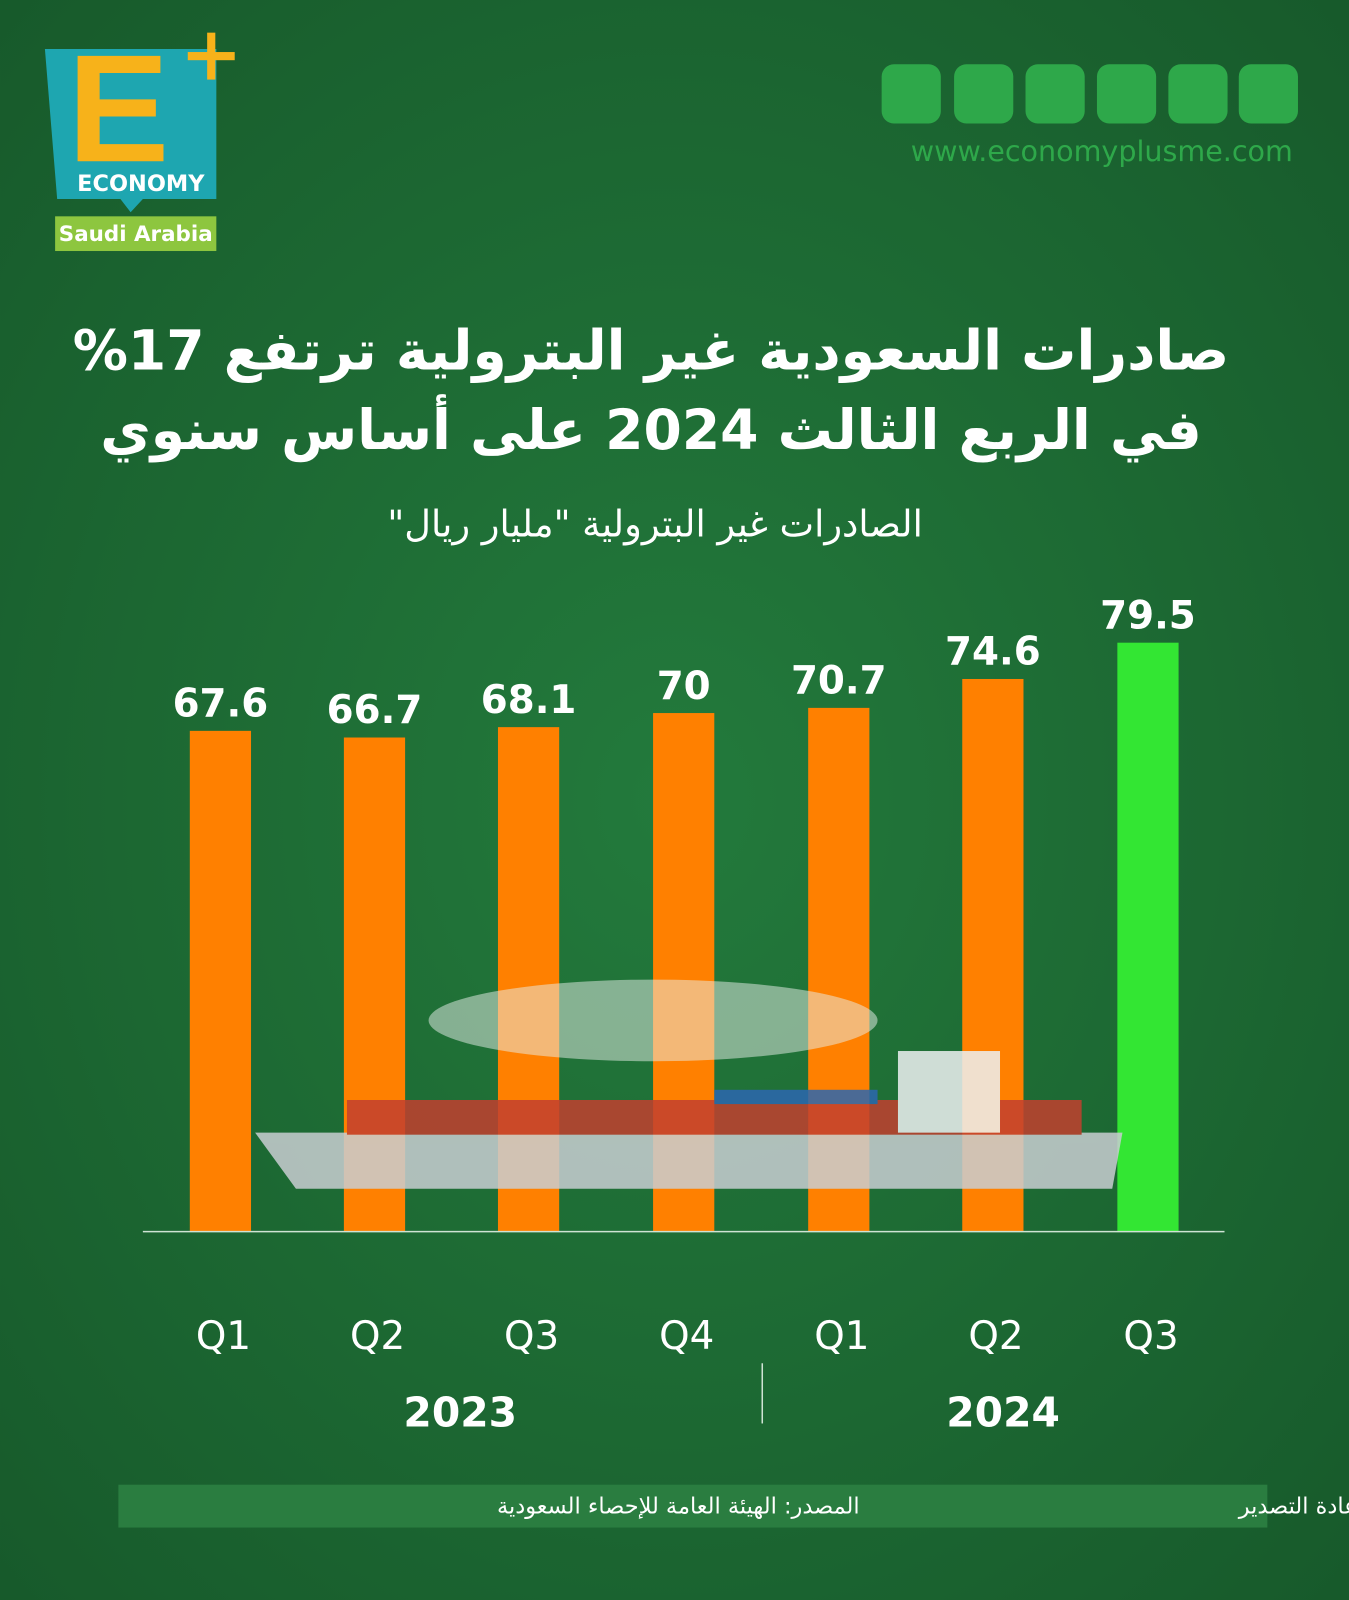 Image resolution: width=1349 pixels, height=1600 pixels. Describe the element at coordinates (651, 428) in the screenshot. I see `title-line: في الربع الثالث 2024 على أساس سنوي` at that location.